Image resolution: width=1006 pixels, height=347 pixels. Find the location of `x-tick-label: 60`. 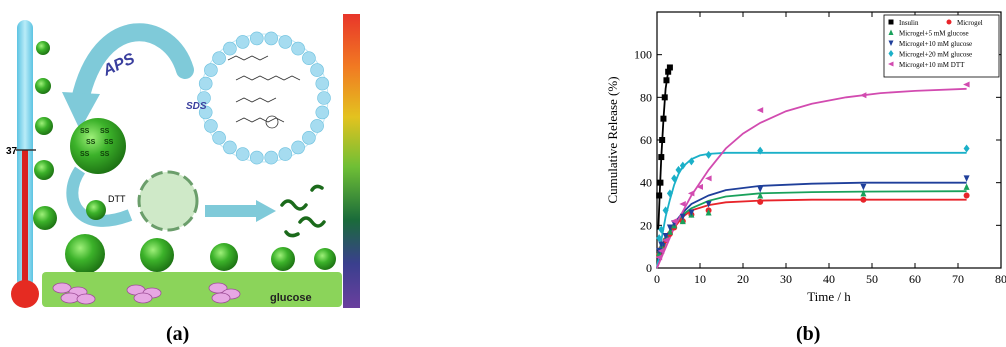

x-tick-label: 60 is located at coordinates (915, 279).